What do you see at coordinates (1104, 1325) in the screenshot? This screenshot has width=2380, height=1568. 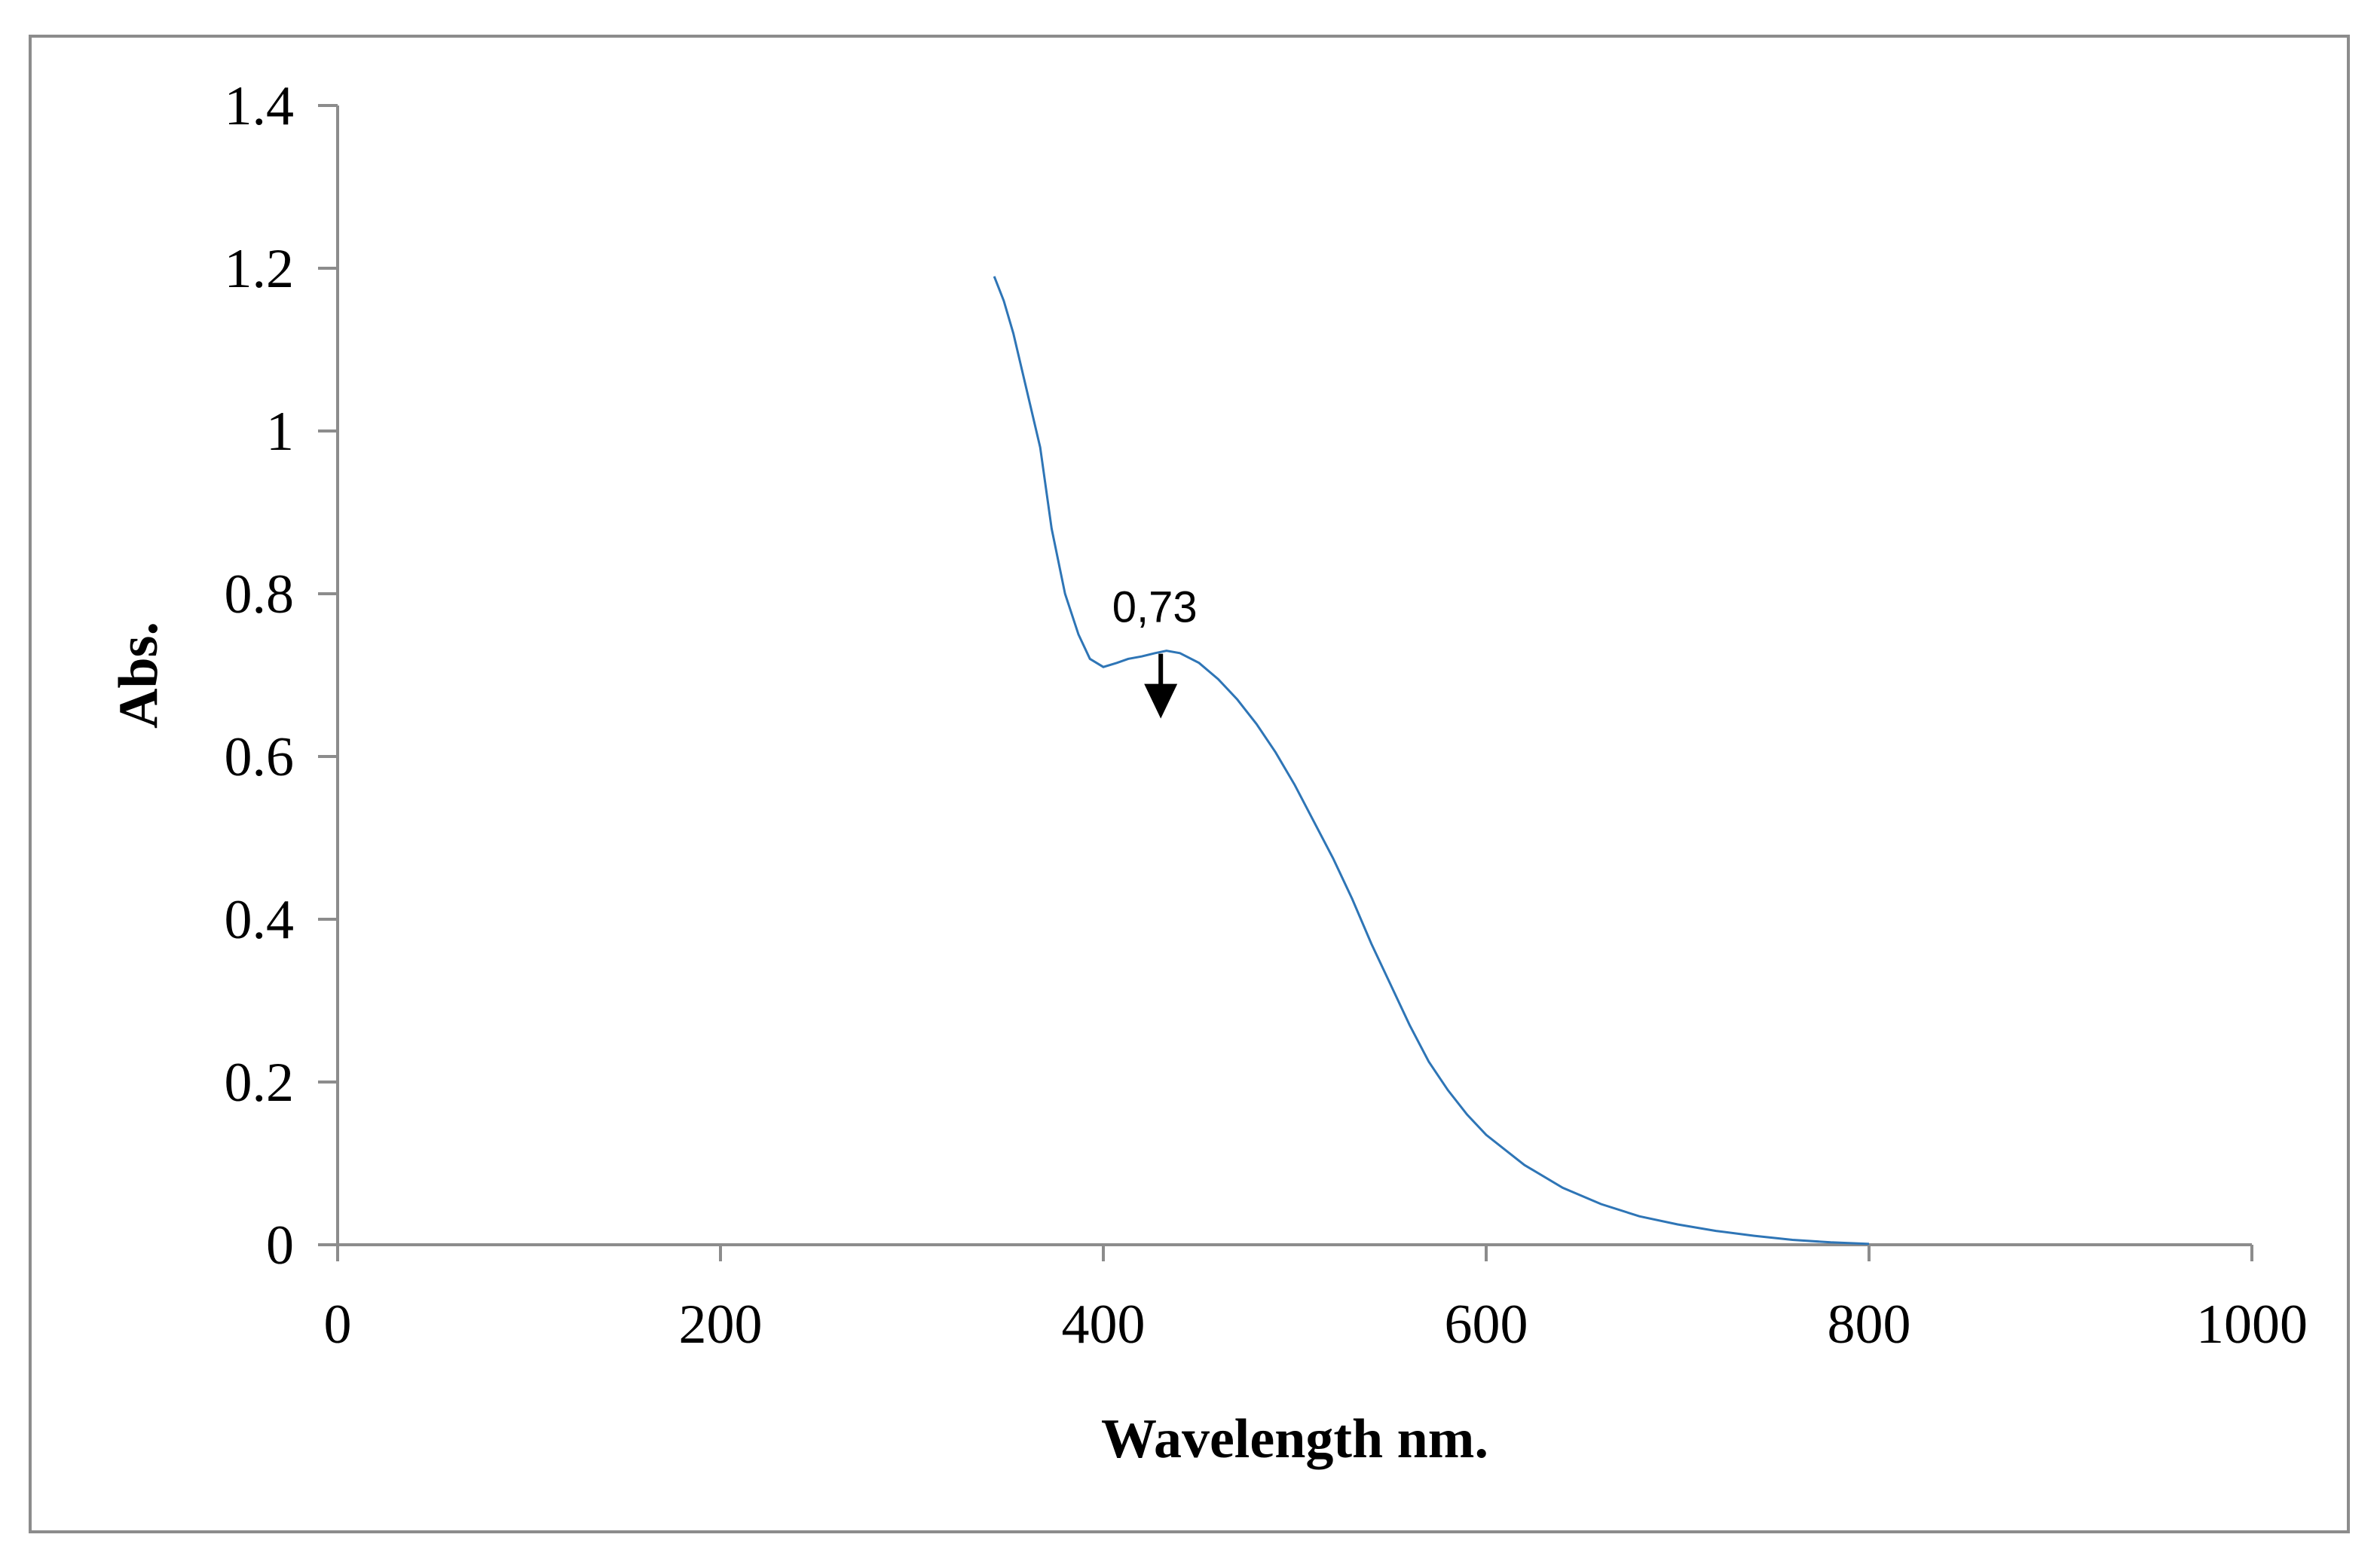 I see `x-tick-label: 400` at bounding box center [1104, 1325].